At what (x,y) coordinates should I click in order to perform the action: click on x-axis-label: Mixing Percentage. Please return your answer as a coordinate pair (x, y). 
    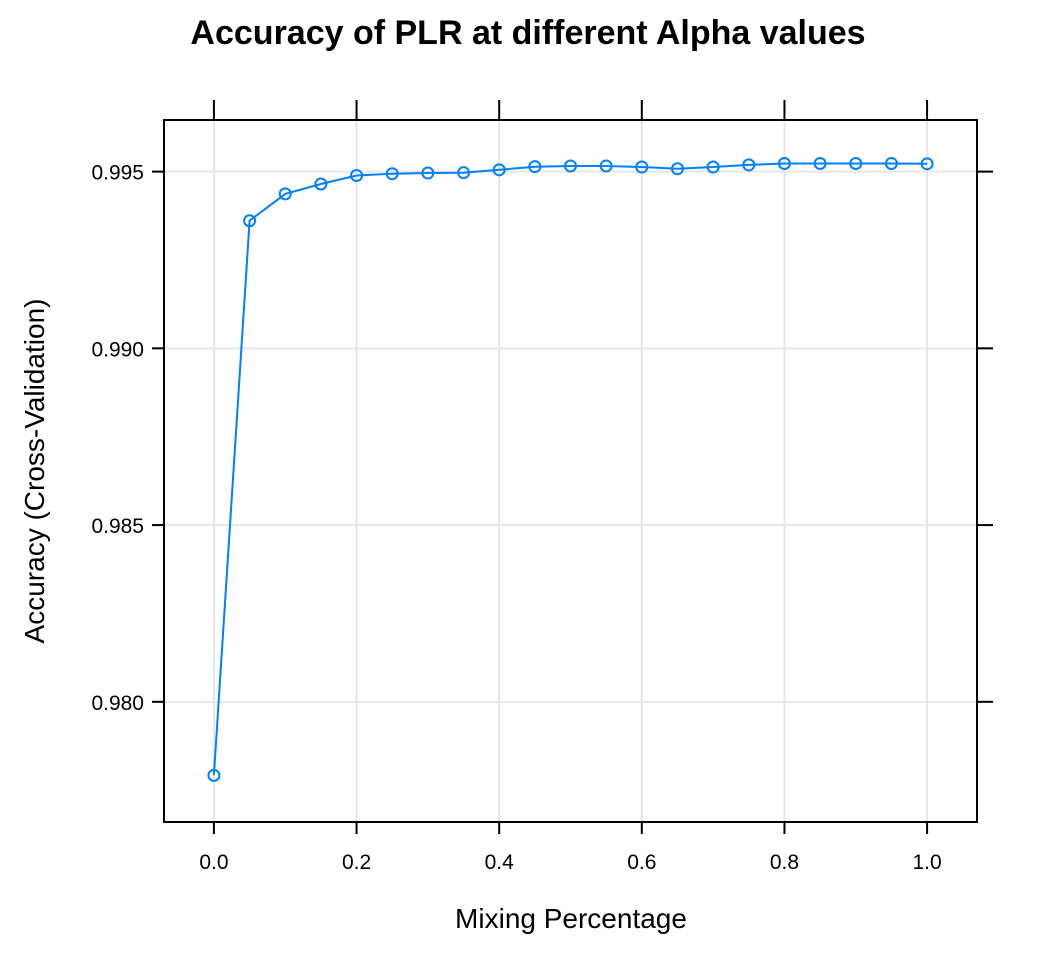
    Looking at the image, I should click on (571, 918).